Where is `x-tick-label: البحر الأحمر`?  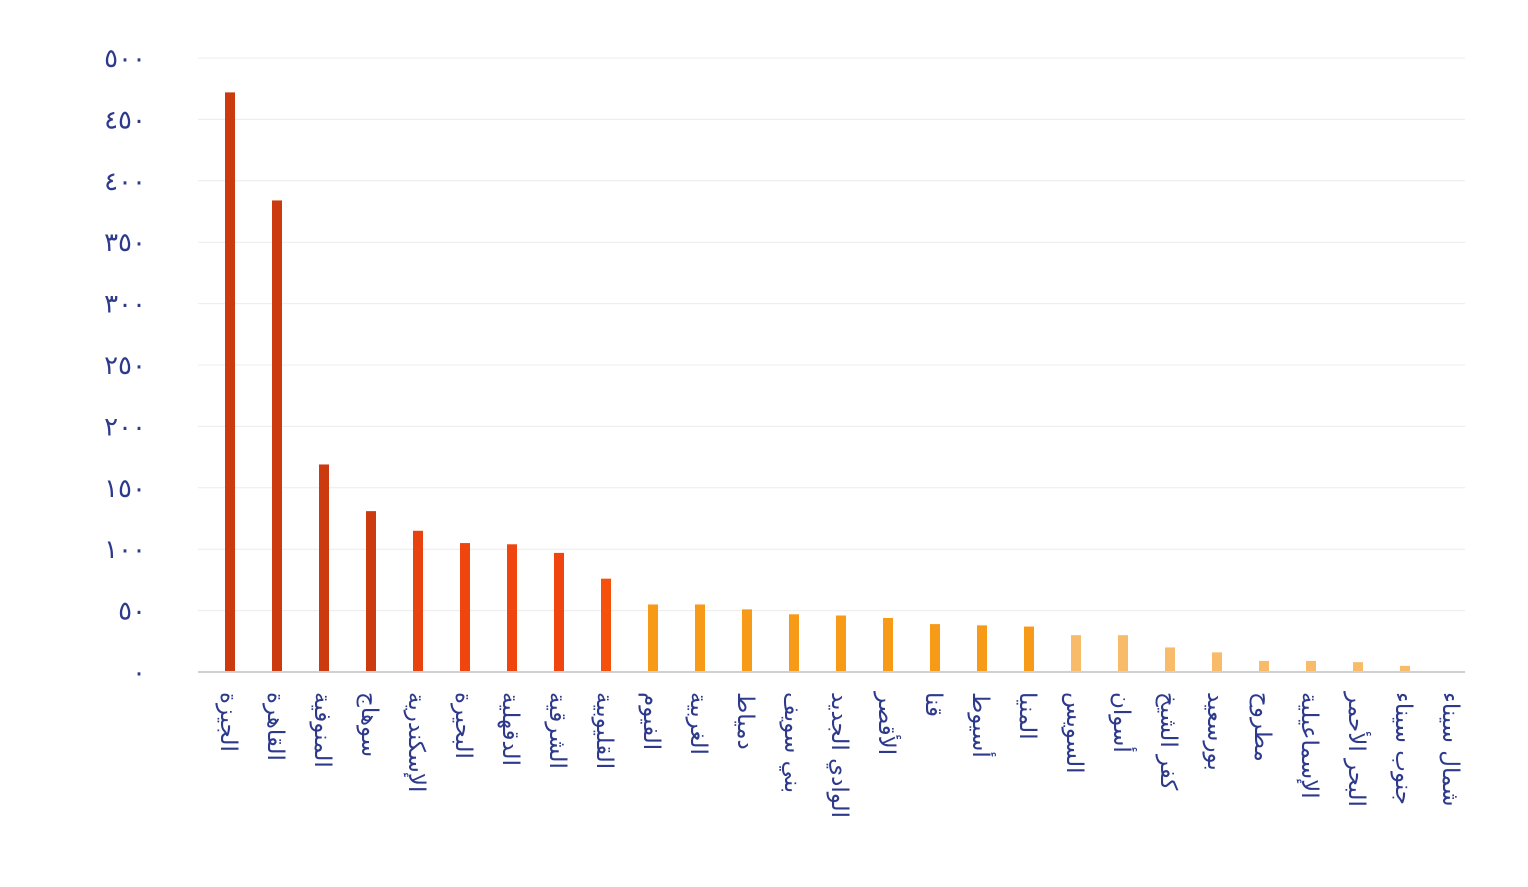 x-tick-label: البحر الأحمر is located at coordinates (1357, 749).